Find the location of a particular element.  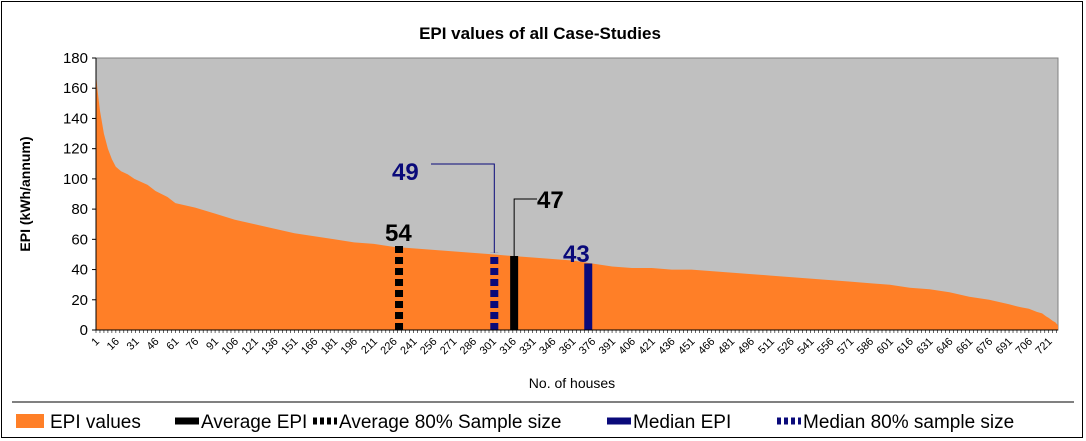

x-tick-label: 211 is located at coordinates (369, 346).